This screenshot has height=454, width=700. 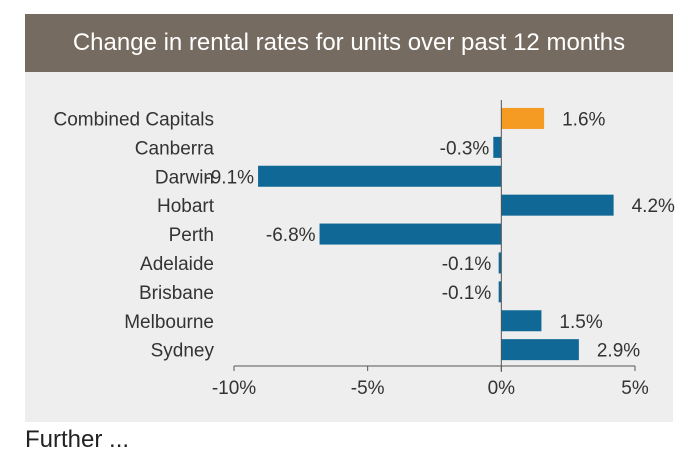 What do you see at coordinates (502, 388) in the screenshot?
I see `x-tick-label: 0%` at bounding box center [502, 388].